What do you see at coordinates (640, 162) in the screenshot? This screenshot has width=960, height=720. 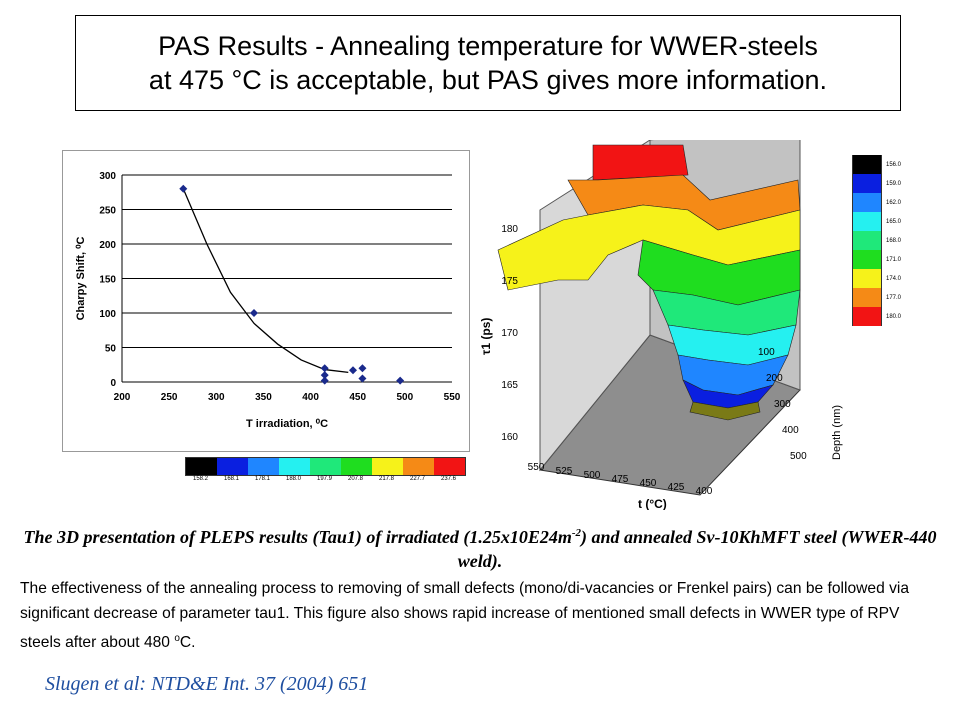 I see `surface-band-red` at bounding box center [640, 162].